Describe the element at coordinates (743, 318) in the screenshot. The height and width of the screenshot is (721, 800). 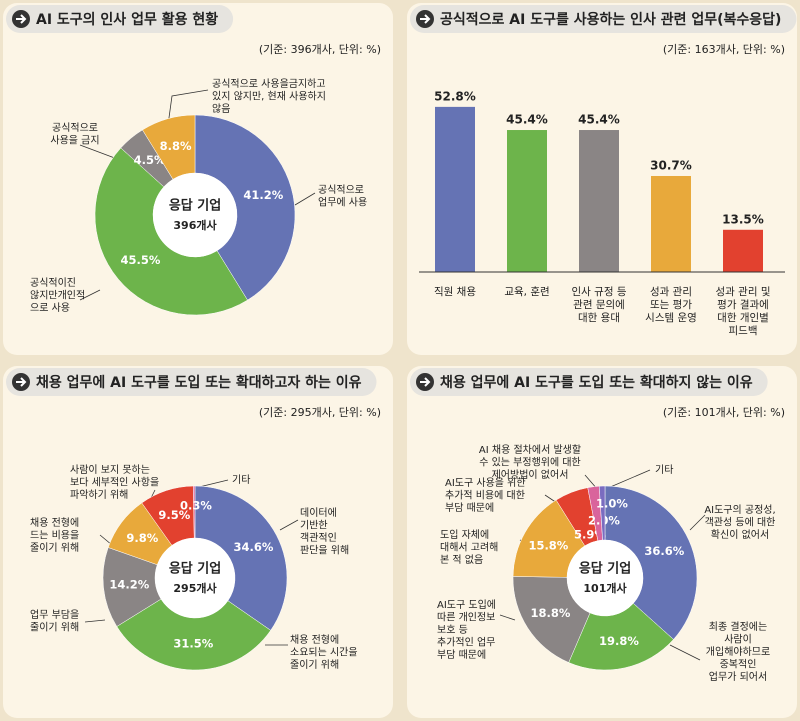
I see `category-label: 대한 개인별` at that location.